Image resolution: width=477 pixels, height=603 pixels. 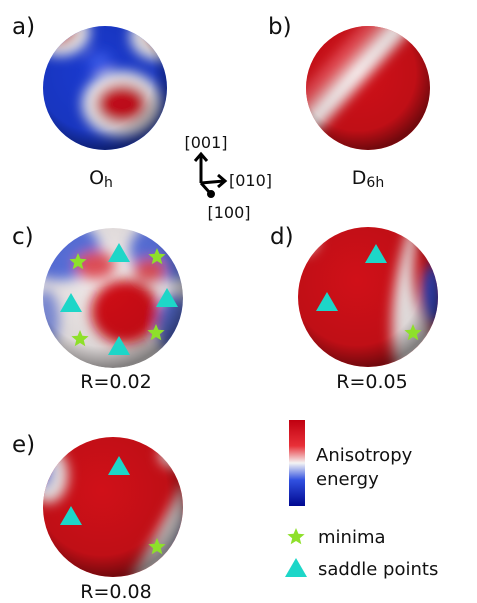 I want to click on sphere-a, so click(x=105, y=88).